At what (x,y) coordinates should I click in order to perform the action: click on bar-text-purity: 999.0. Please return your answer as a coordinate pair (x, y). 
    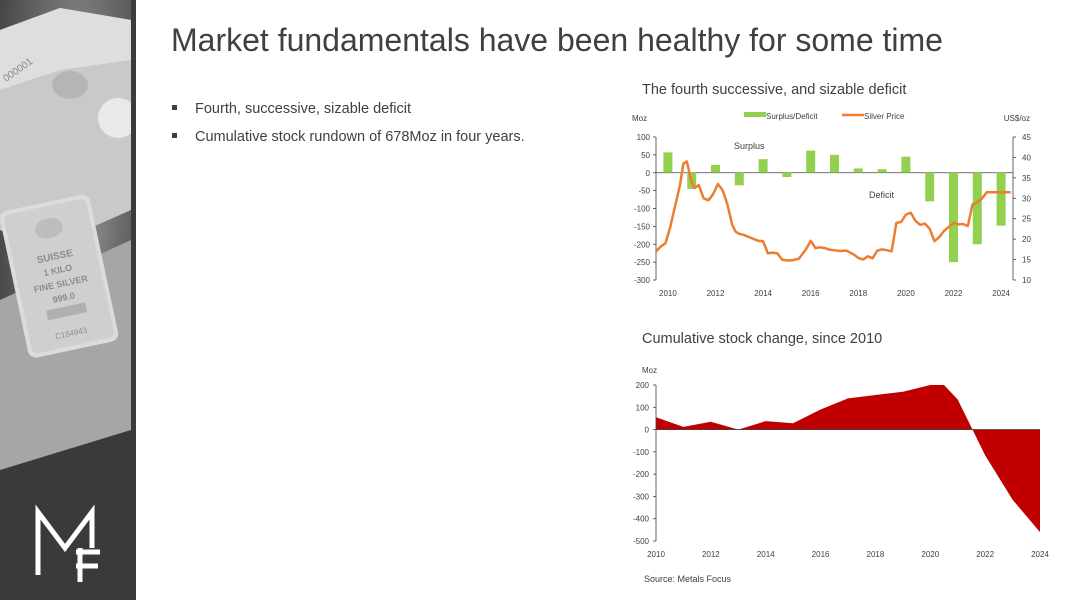
    Looking at the image, I should click on (64, 297).